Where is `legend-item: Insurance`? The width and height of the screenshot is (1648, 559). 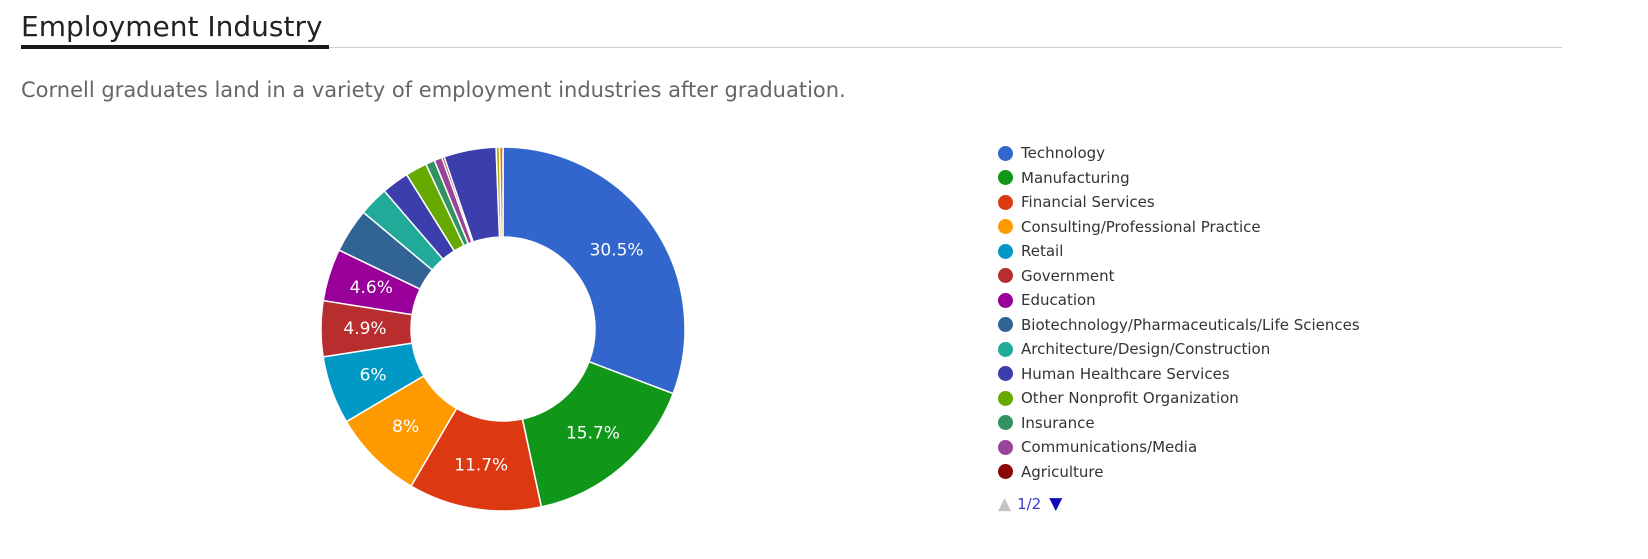
legend-item: Insurance is located at coordinates (1208, 423).